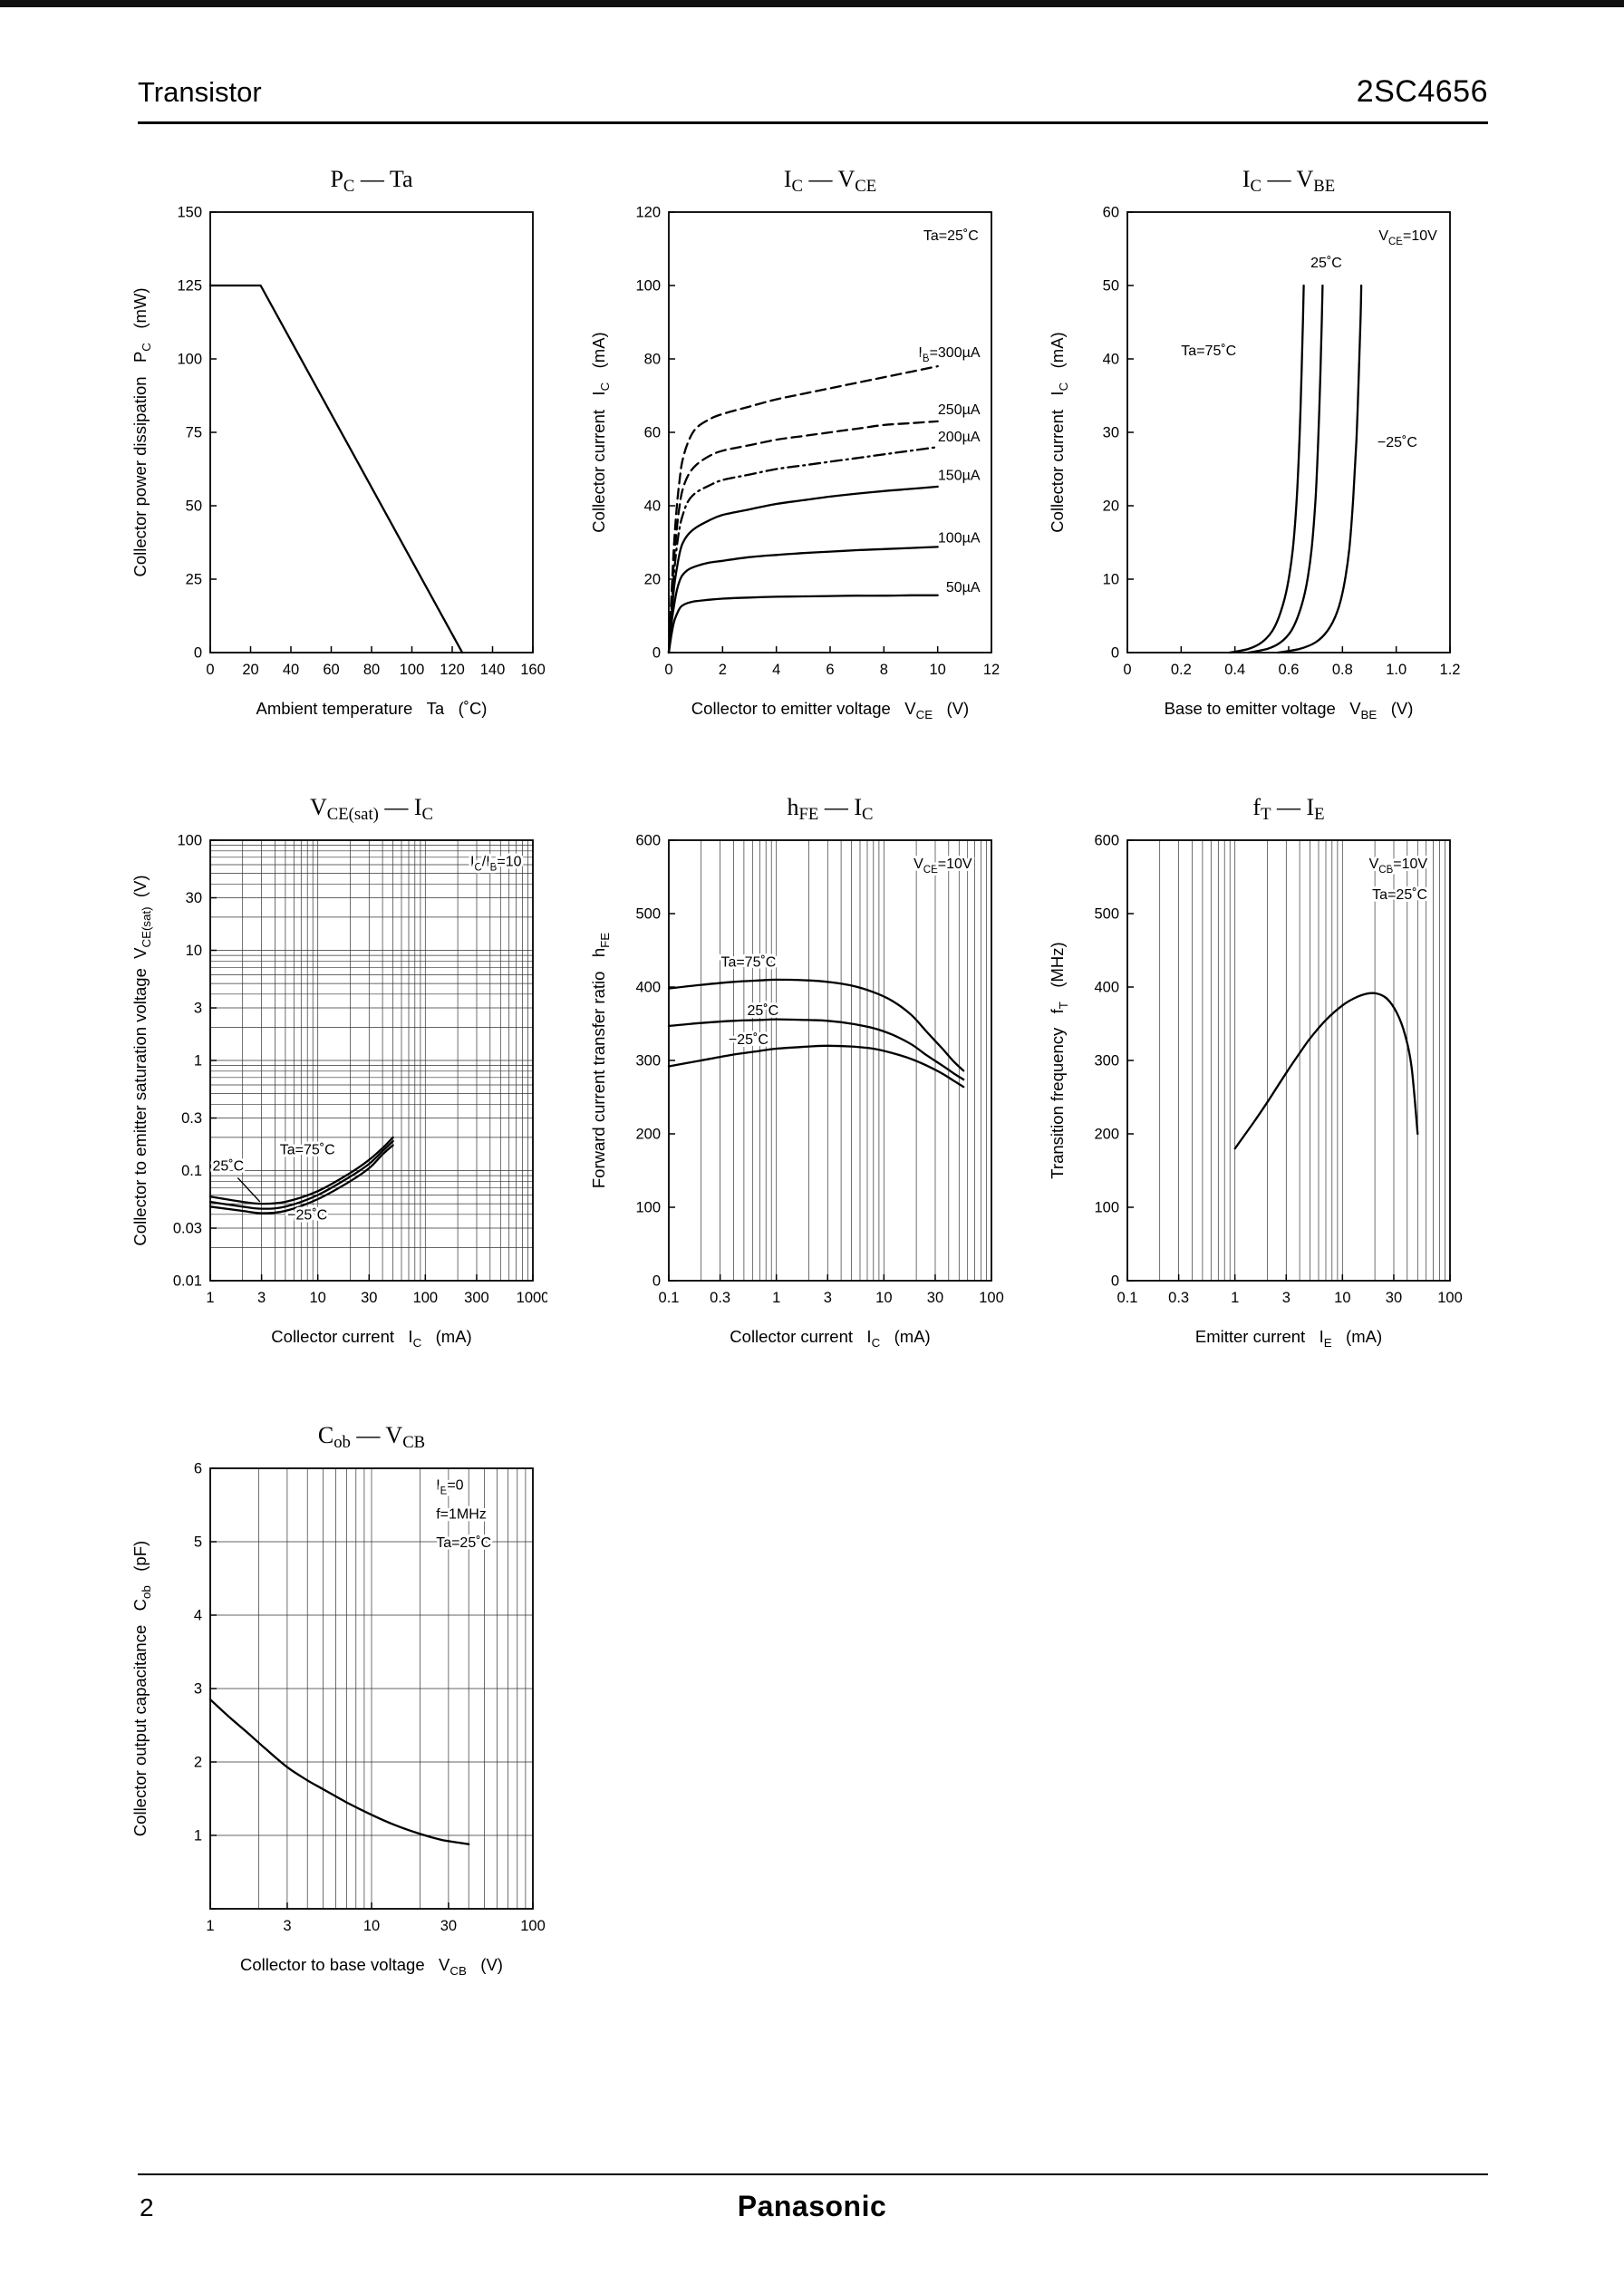 The height and width of the screenshot is (2294, 1624). Describe the element at coordinates (1111, 360) in the screenshot. I see `y-tick-label: 40` at that location.